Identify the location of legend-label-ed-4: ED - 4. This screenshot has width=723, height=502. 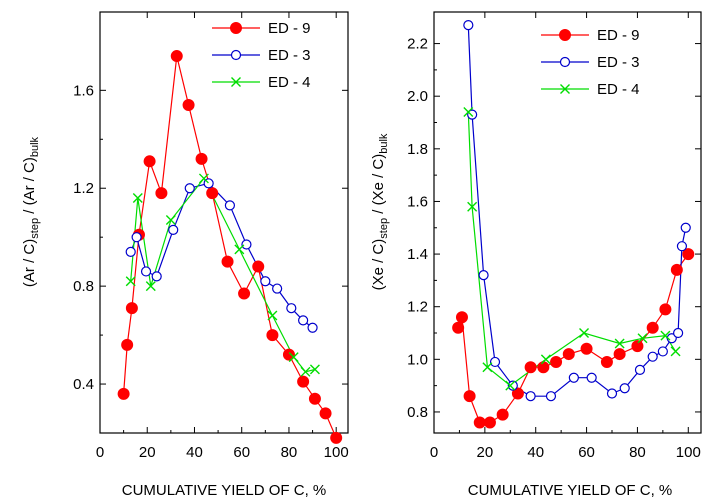
(289, 82).